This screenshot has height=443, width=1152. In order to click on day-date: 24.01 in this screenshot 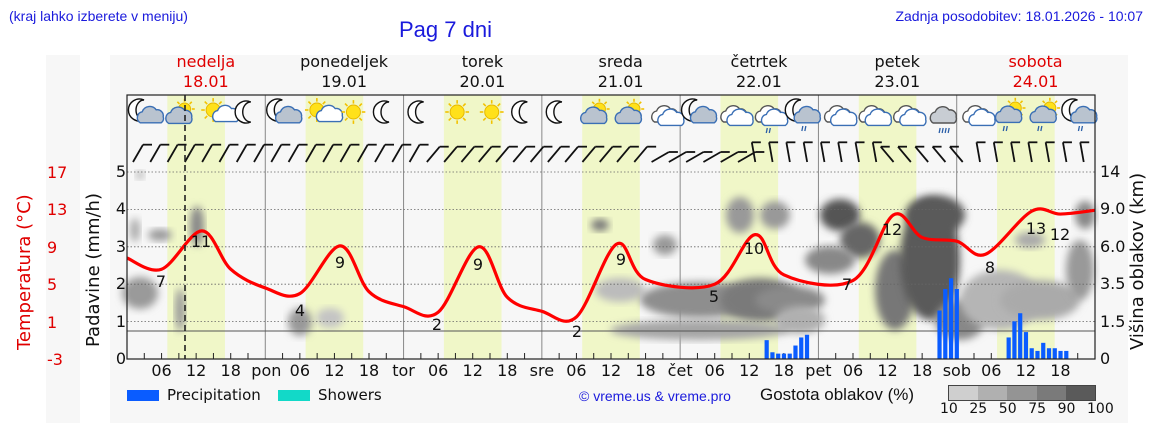, I will do `click(1035, 81)`.